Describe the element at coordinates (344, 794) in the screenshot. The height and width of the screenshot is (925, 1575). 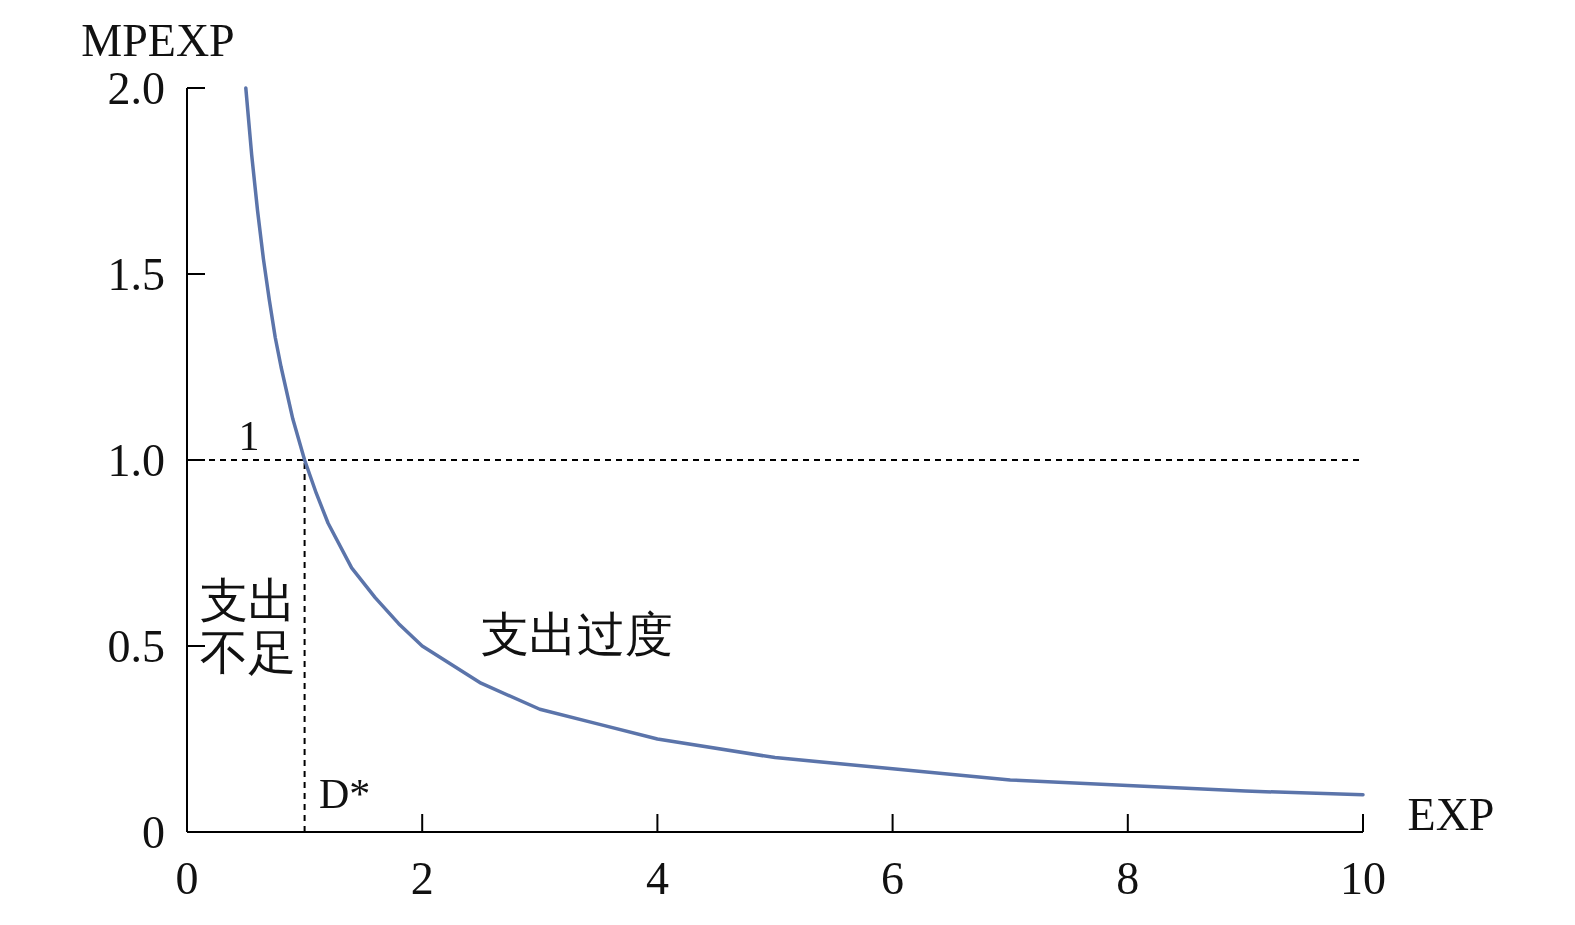
I see `ref-line-label: D*` at that location.